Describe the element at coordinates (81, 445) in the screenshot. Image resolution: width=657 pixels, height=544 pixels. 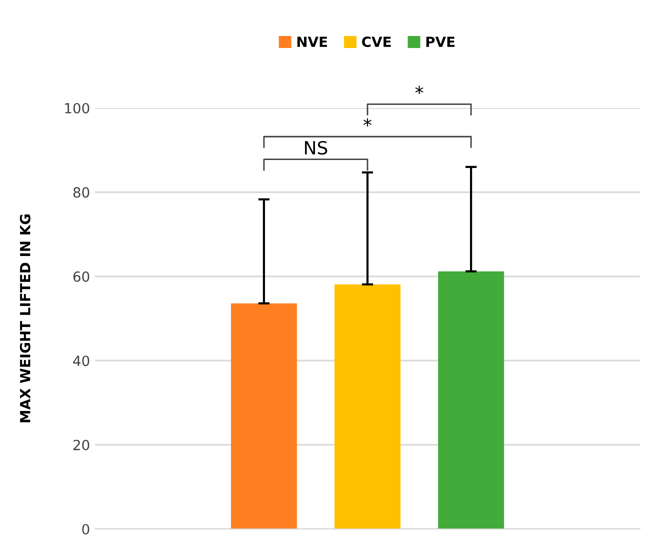
I see `y-tick-label: 20` at that location.